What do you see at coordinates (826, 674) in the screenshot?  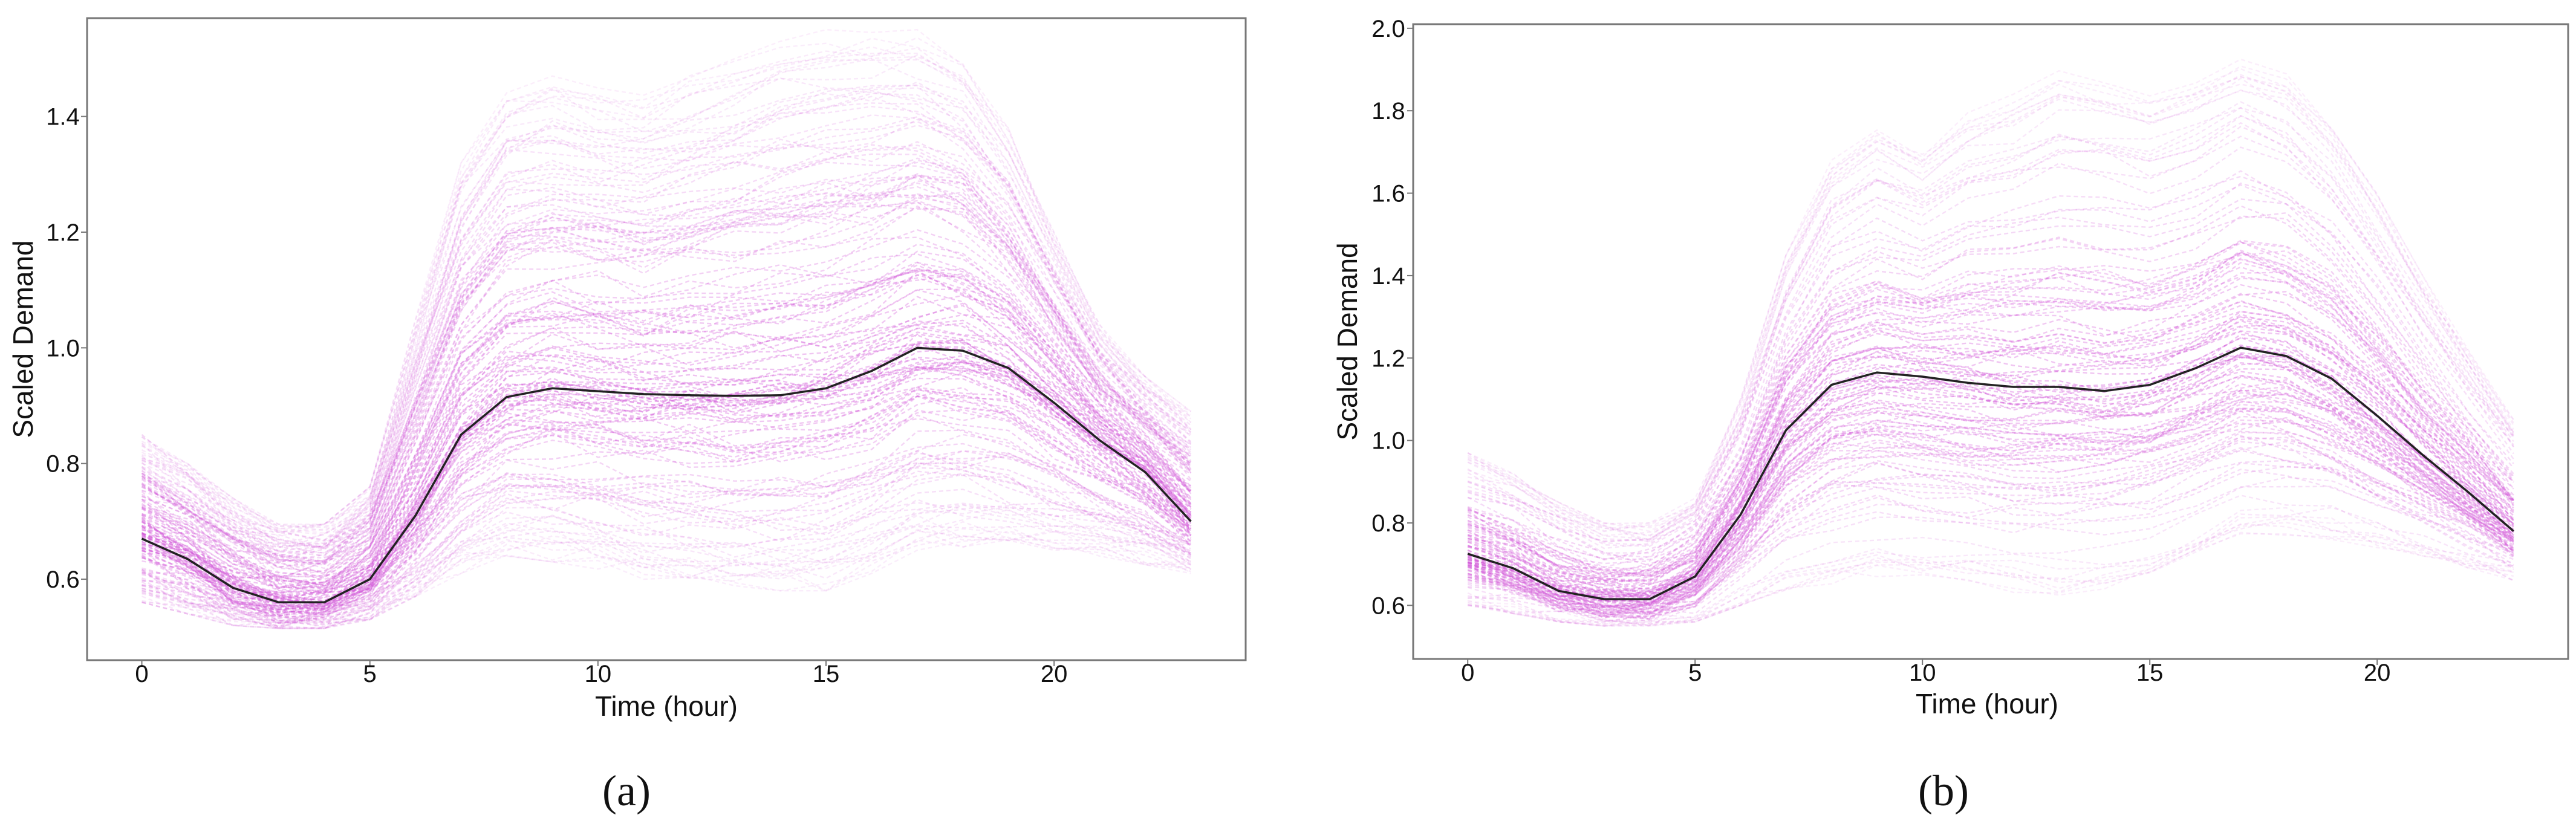 I see `x-tick-label: 15` at bounding box center [826, 674].